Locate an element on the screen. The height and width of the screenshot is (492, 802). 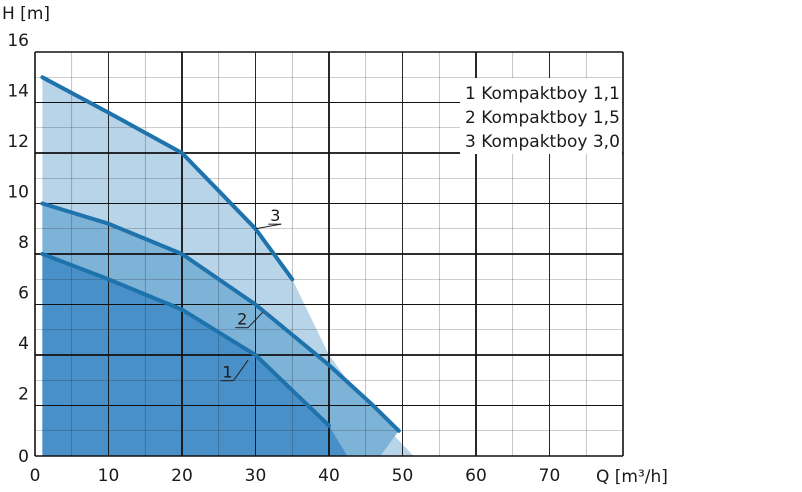
y-tick-label: 16 is located at coordinates (18, 41).